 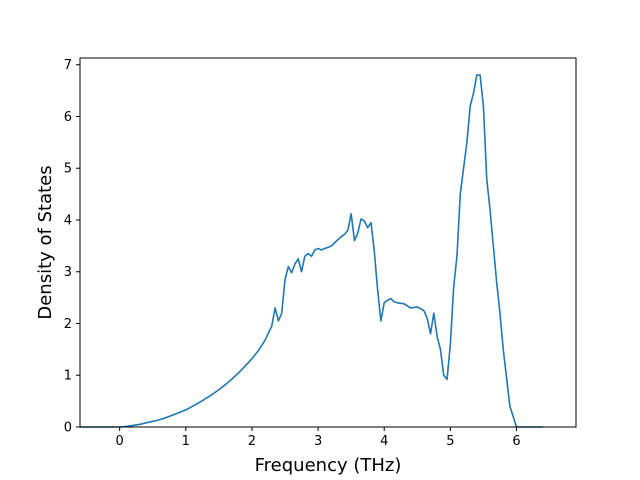 What do you see at coordinates (68, 428) in the screenshot?
I see `y-tick-label: 0` at bounding box center [68, 428].